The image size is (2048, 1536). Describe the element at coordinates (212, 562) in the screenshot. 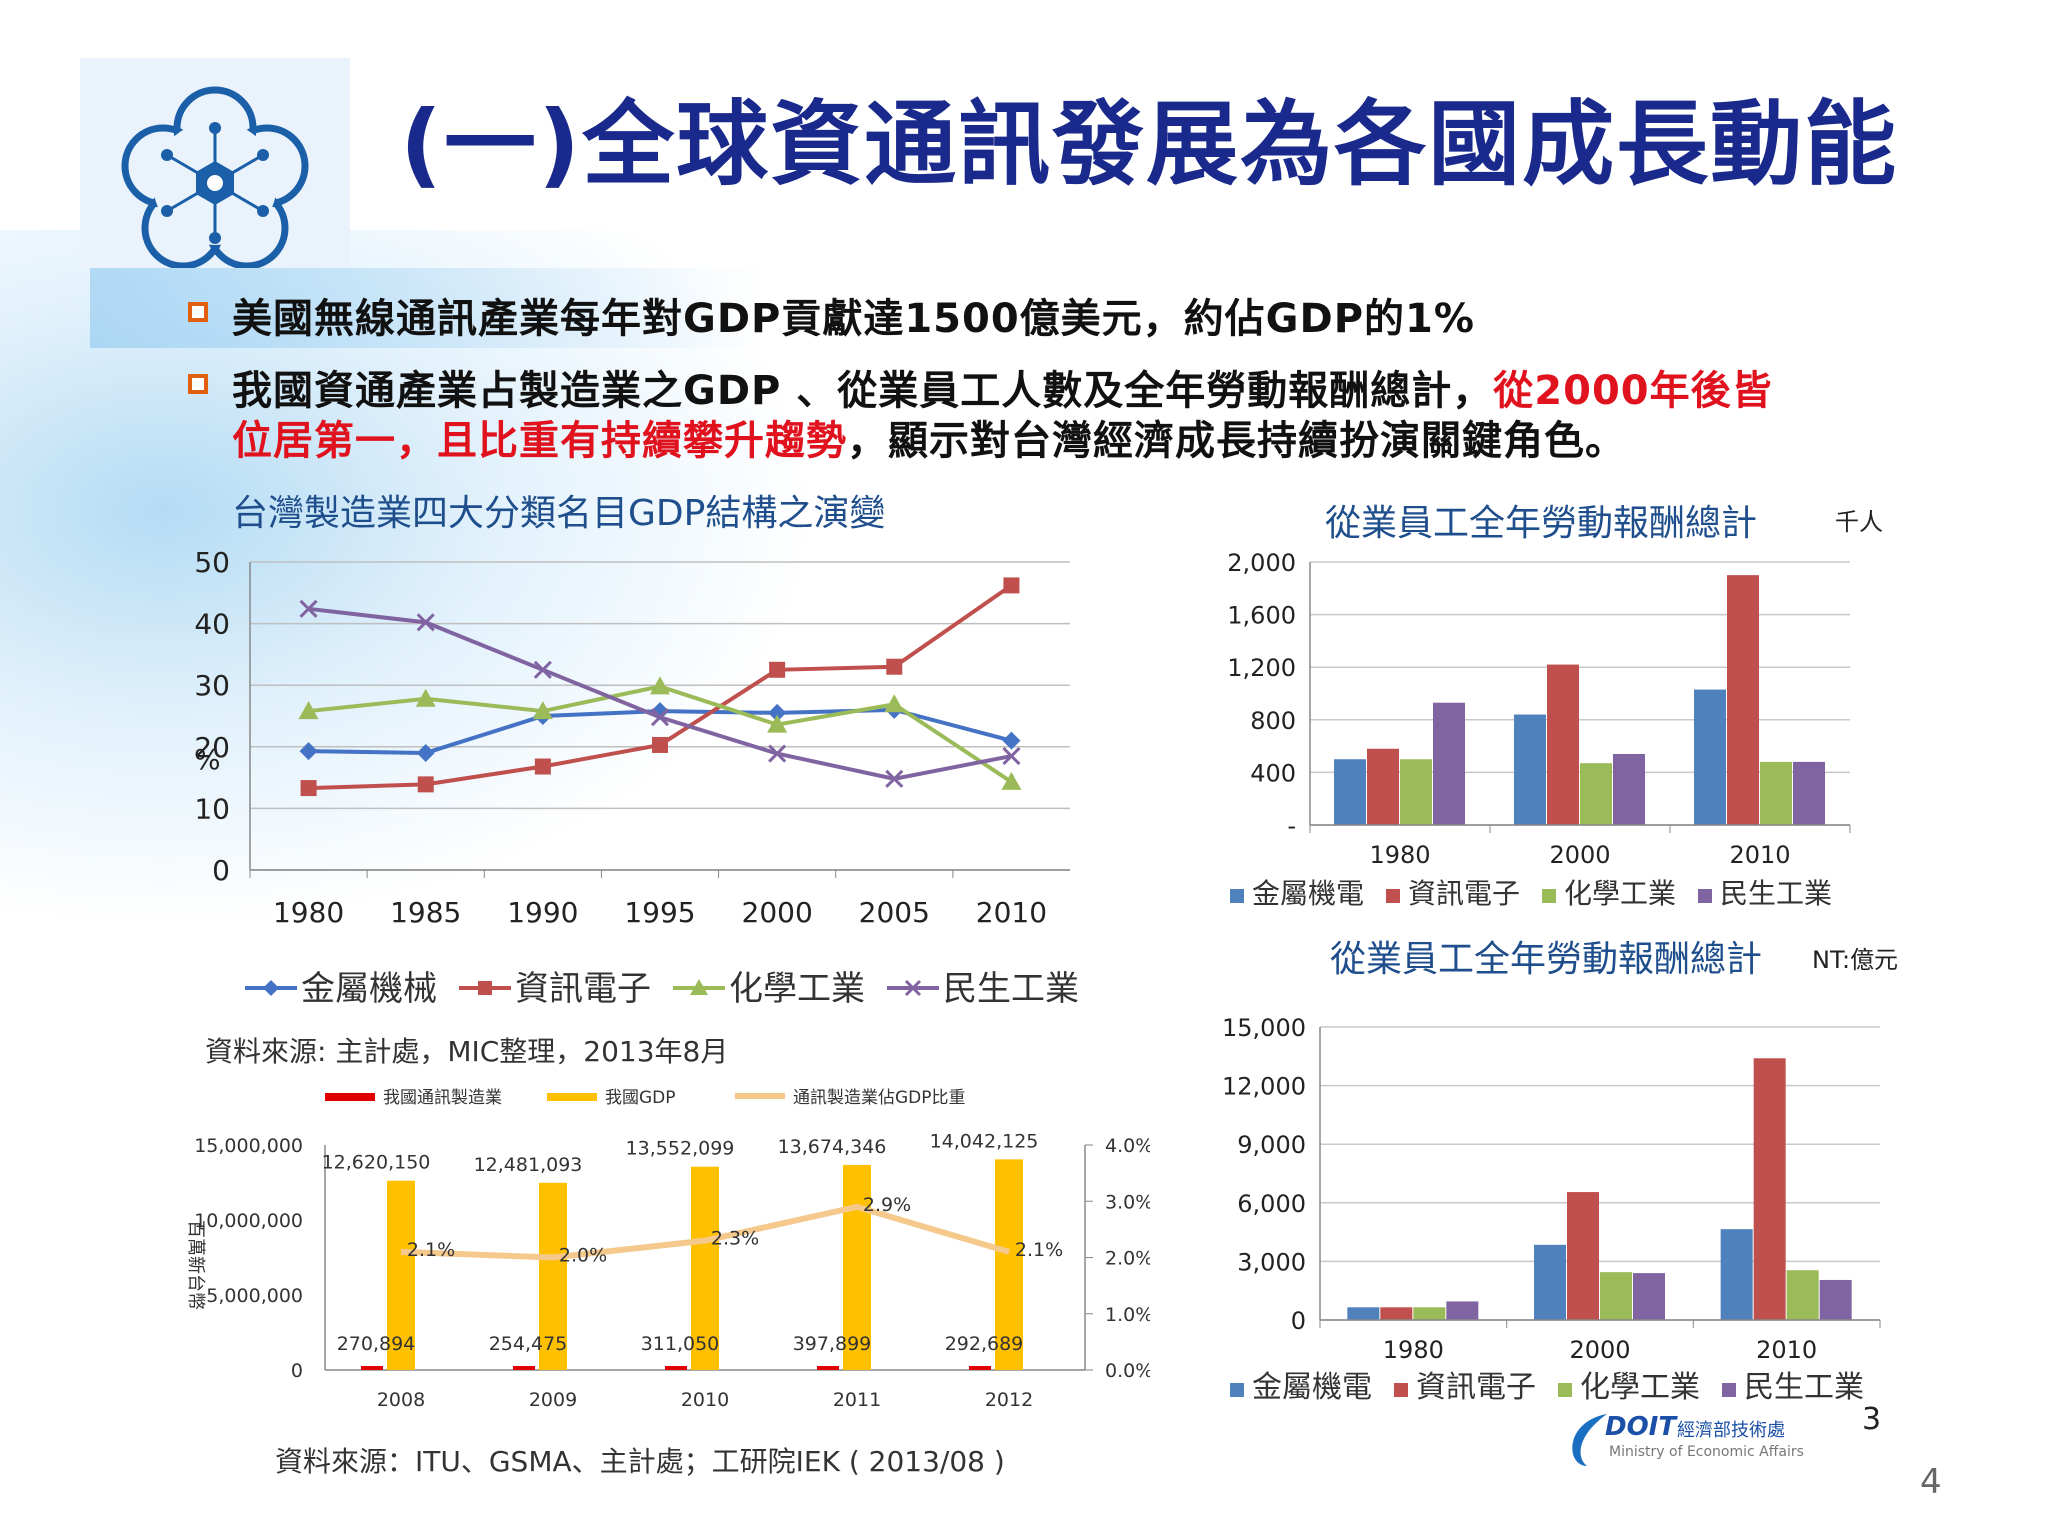

I see `y-tick-label: 50` at that location.